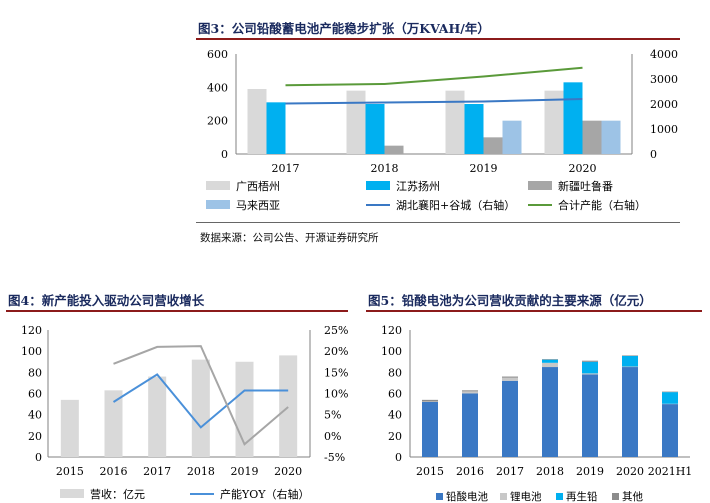 This screenshot has width=710, height=503. What do you see at coordinates (602, 205) in the screenshot?
I see `fig3-legend-label: 合计产能（右轴）` at bounding box center [602, 205].